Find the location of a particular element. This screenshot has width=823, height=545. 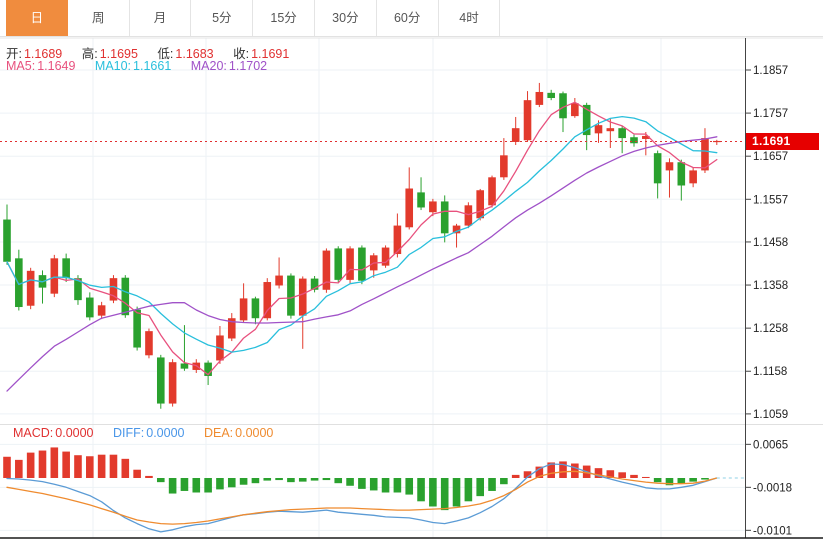

price-tick-label: 1.1557 is located at coordinates (770, 200).